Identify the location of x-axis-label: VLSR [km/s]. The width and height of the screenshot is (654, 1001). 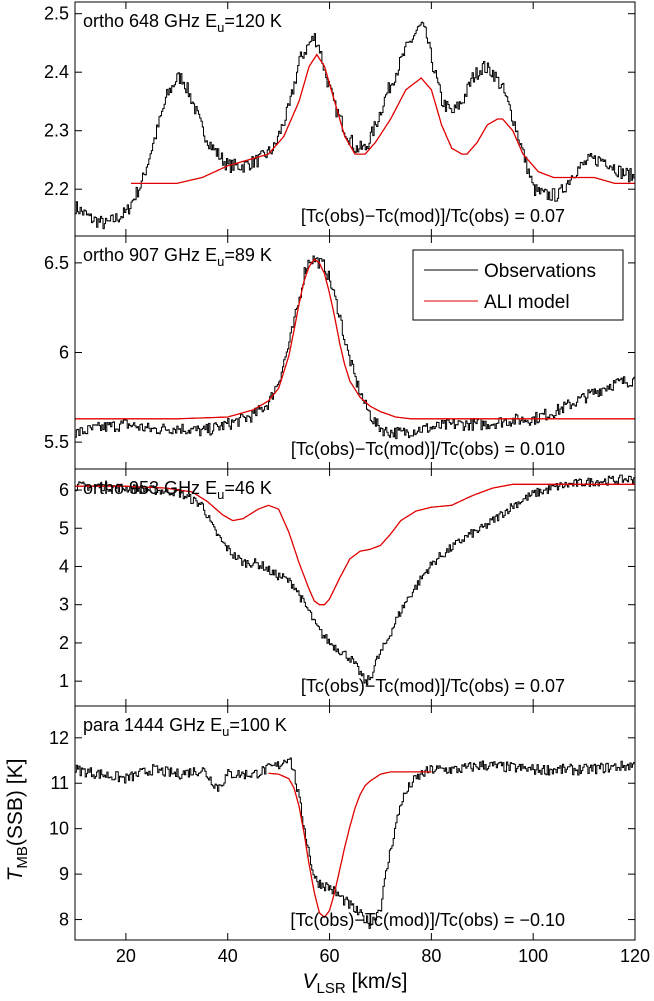
(354, 983).